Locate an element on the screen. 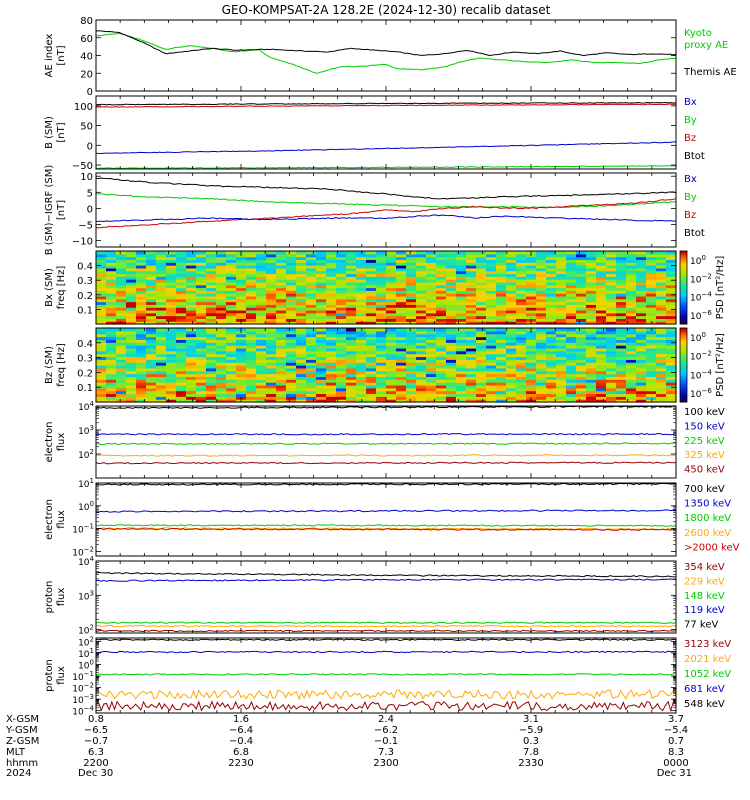  y-tick-label: 103 is located at coordinates (86, 595).